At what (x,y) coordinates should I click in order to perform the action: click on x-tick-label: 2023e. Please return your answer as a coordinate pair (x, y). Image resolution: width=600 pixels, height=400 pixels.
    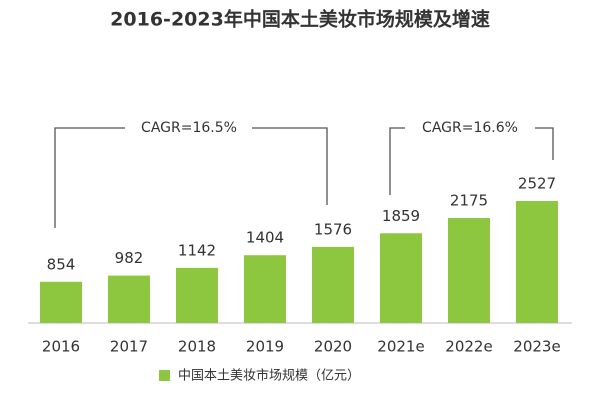
    Looking at the image, I should click on (536, 347).